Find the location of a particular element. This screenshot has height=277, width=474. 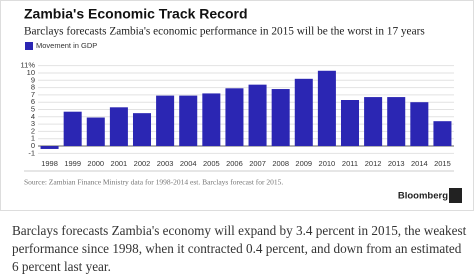

chart-title: Zambia's Economic Track Record is located at coordinates (136, 14).